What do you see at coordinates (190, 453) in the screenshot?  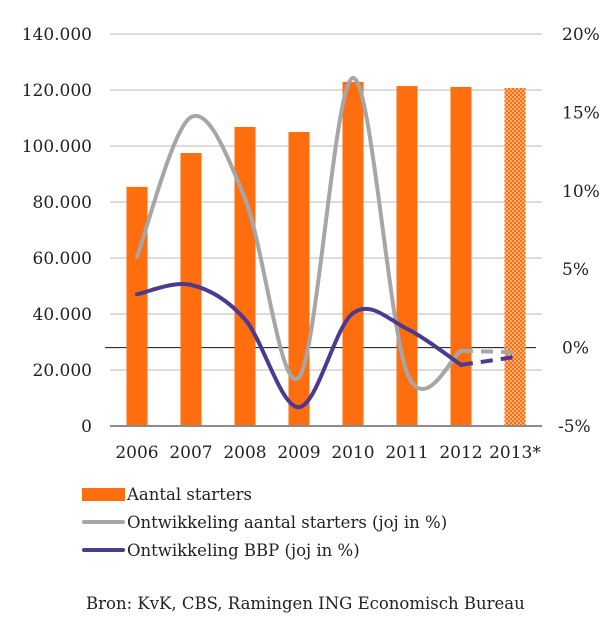 I see `x-tick-label: 2007` at bounding box center [190, 453].